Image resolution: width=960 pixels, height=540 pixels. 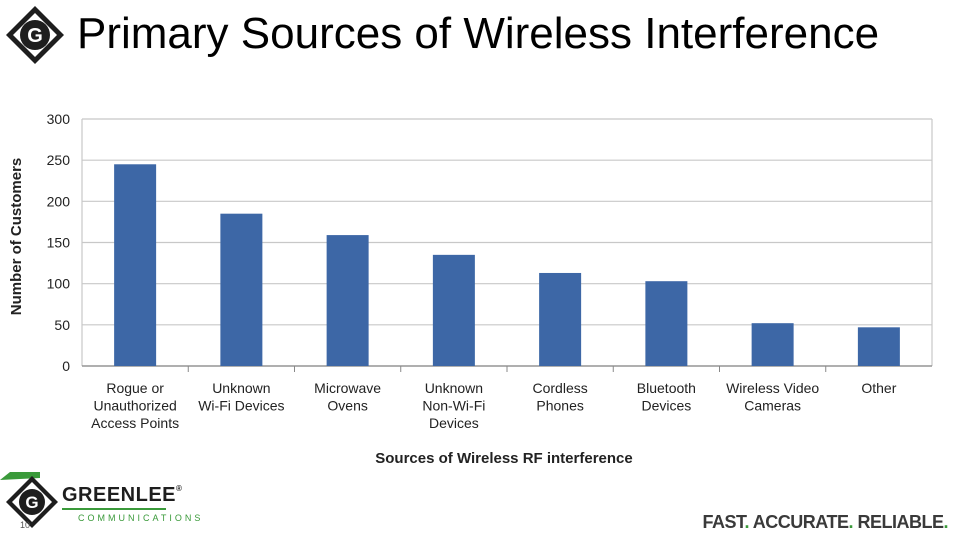 What do you see at coordinates (135, 423) in the screenshot?
I see `x-tick-label: Access Points` at bounding box center [135, 423].